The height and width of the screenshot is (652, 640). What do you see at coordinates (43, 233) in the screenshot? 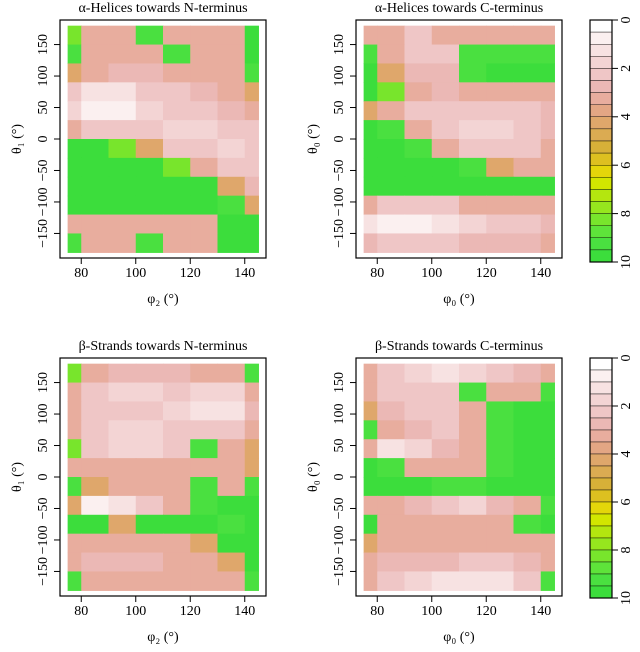
I see `y-tick-label: −150` at bounding box center [43, 233].